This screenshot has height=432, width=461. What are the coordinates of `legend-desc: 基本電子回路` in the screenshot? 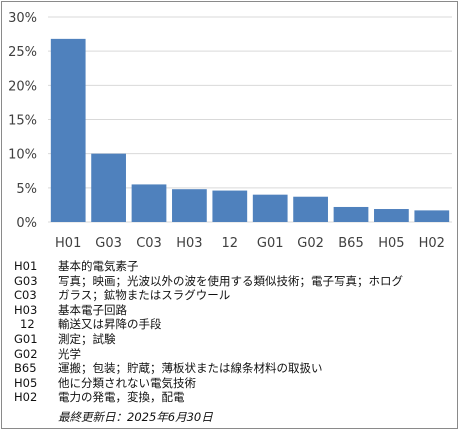 It's located at (92, 309).